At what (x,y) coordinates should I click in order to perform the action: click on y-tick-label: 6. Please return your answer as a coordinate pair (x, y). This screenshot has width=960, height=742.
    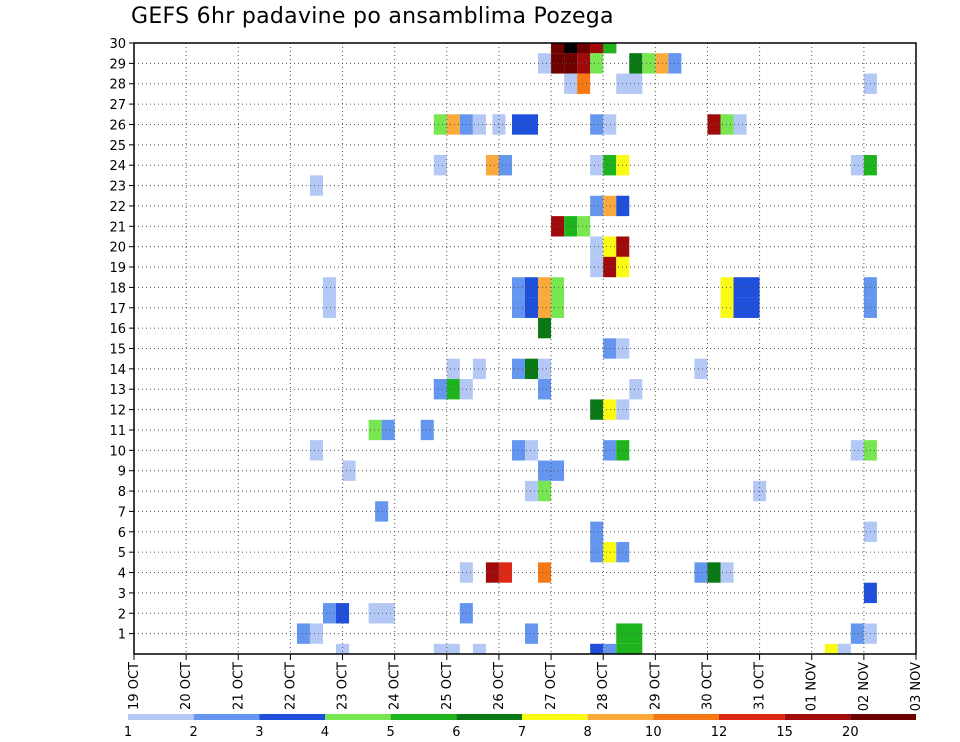
    Looking at the image, I should click on (122, 533).